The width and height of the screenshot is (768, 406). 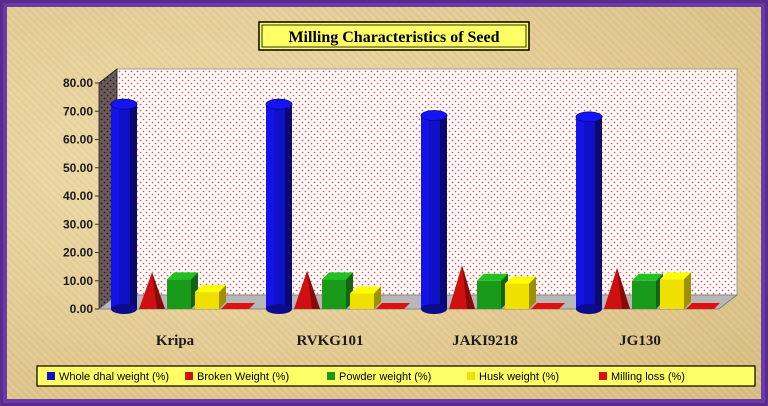 I want to click on legend-item: Broken Weight (%), so click(x=237, y=377).